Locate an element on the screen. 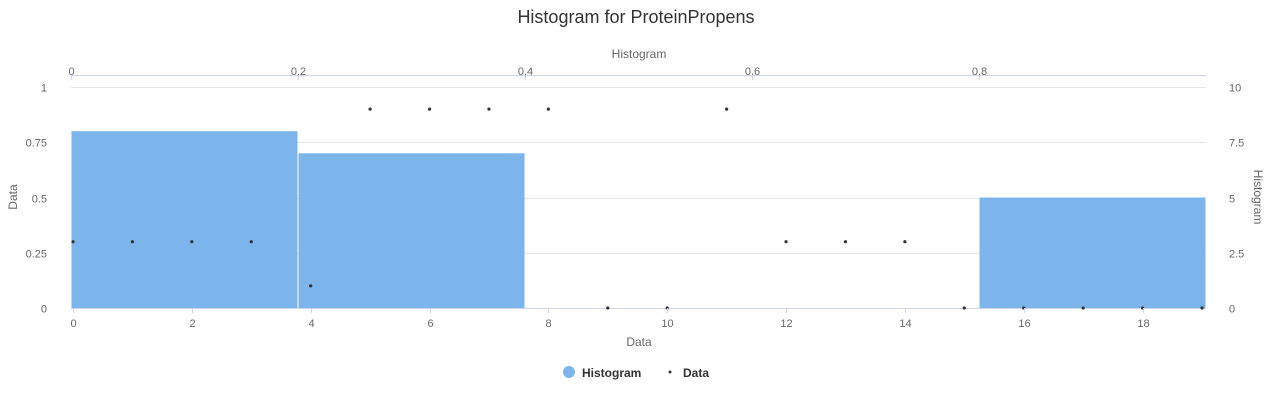  y-right-tick-label: 2.5 is located at coordinates (1236, 255).